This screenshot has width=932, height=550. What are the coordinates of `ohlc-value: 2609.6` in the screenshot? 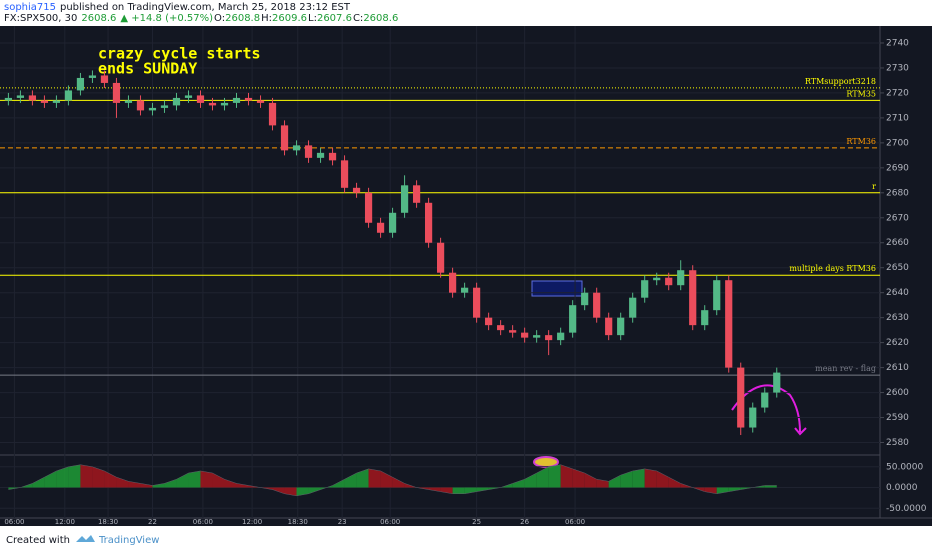 It's located at (289, 18).